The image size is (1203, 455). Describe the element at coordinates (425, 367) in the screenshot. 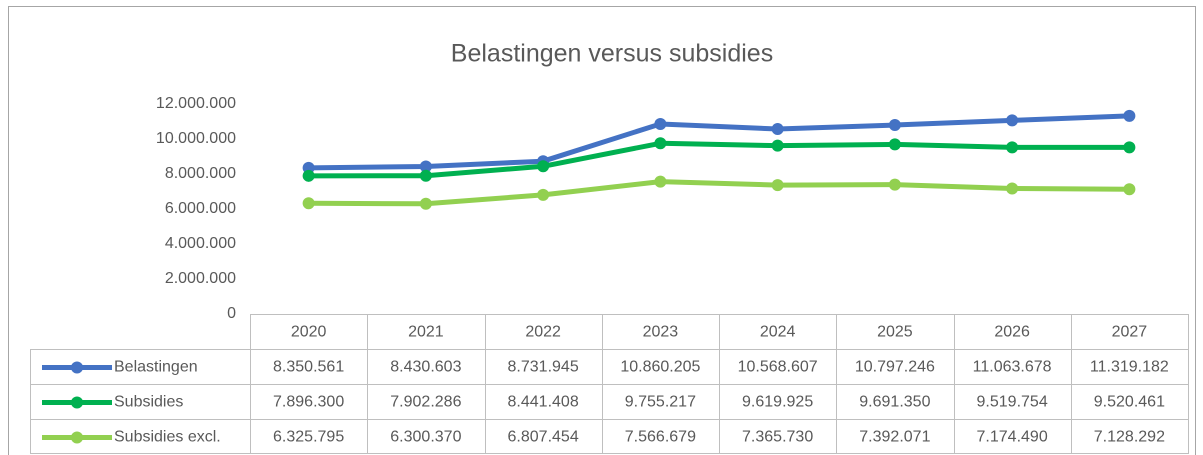

I see `table-value: 8.430.603` at that location.